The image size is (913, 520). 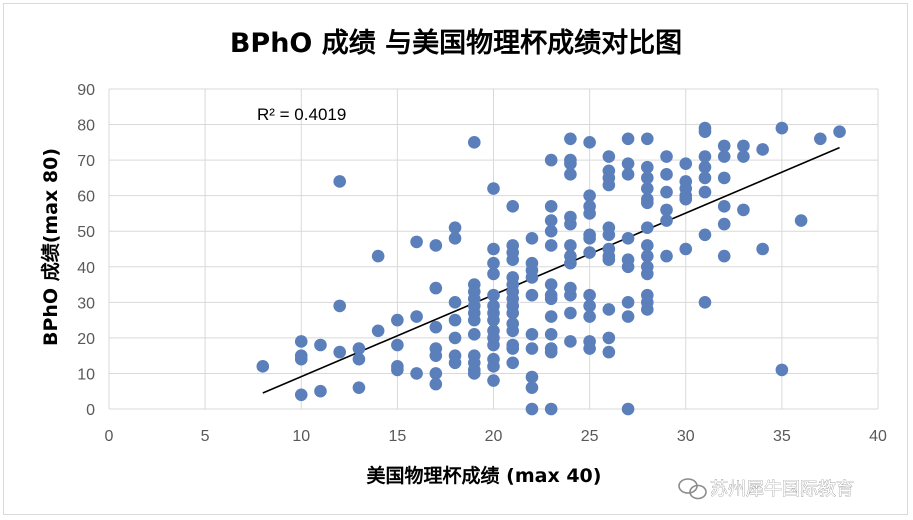 What do you see at coordinates (86, 126) in the screenshot?
I see `y-tick-label: 80` at bounding box center [86, 126].